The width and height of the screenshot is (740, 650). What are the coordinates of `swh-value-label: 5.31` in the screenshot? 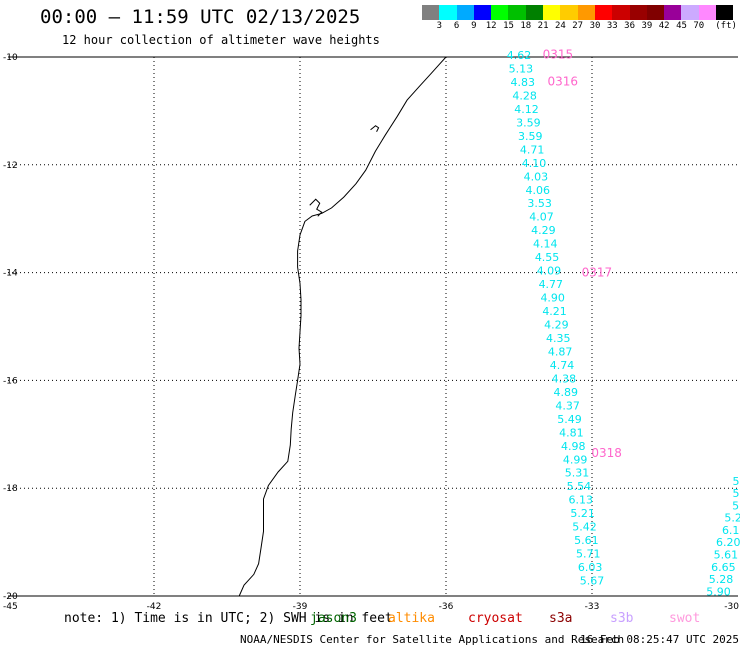 It's located at (577, 473).